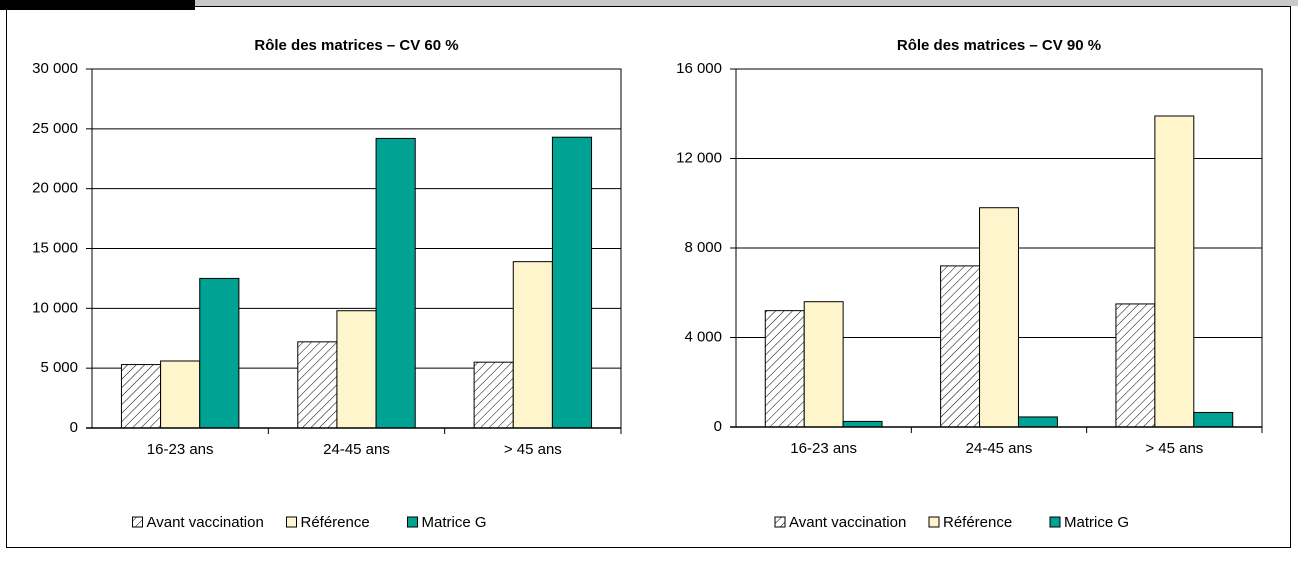  Describe the element at coordinates (746, 3) in the screenshot. I see `top-rule` at that location.